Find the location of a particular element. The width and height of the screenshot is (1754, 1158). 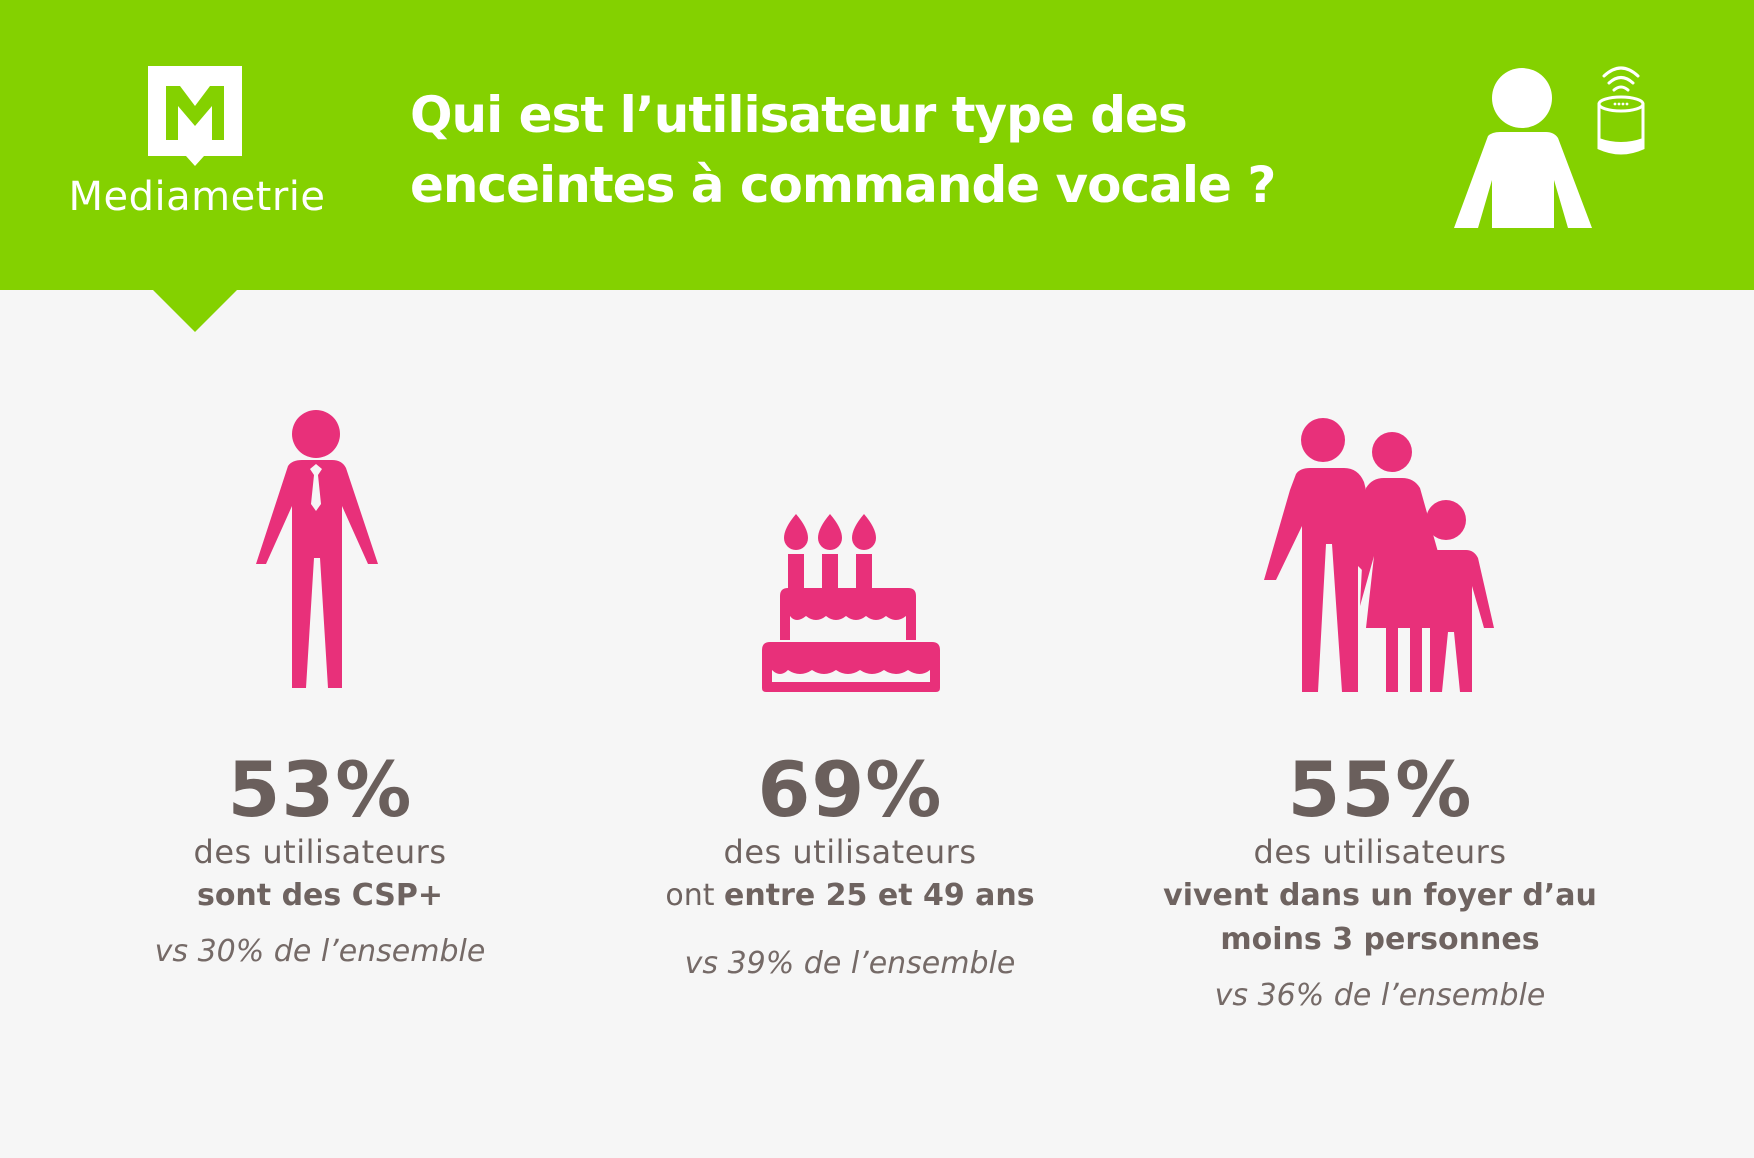

stat-description-bold: sont des CSP+ is located at coordinates (320, 895).